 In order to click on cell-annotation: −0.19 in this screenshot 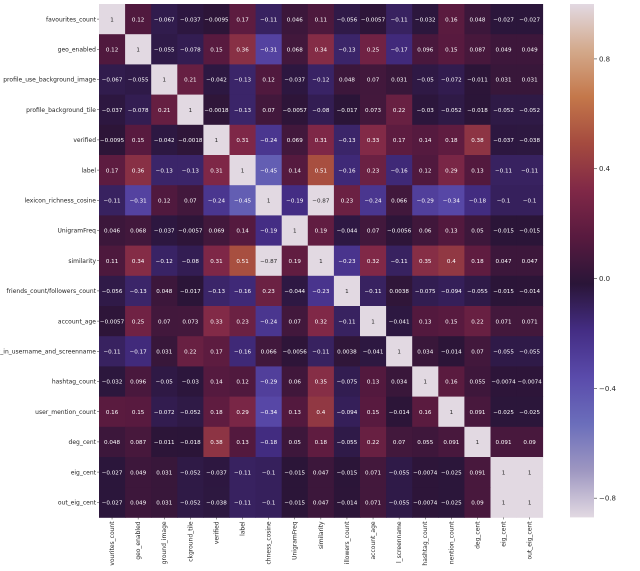, I will do `click(295, 202)`.